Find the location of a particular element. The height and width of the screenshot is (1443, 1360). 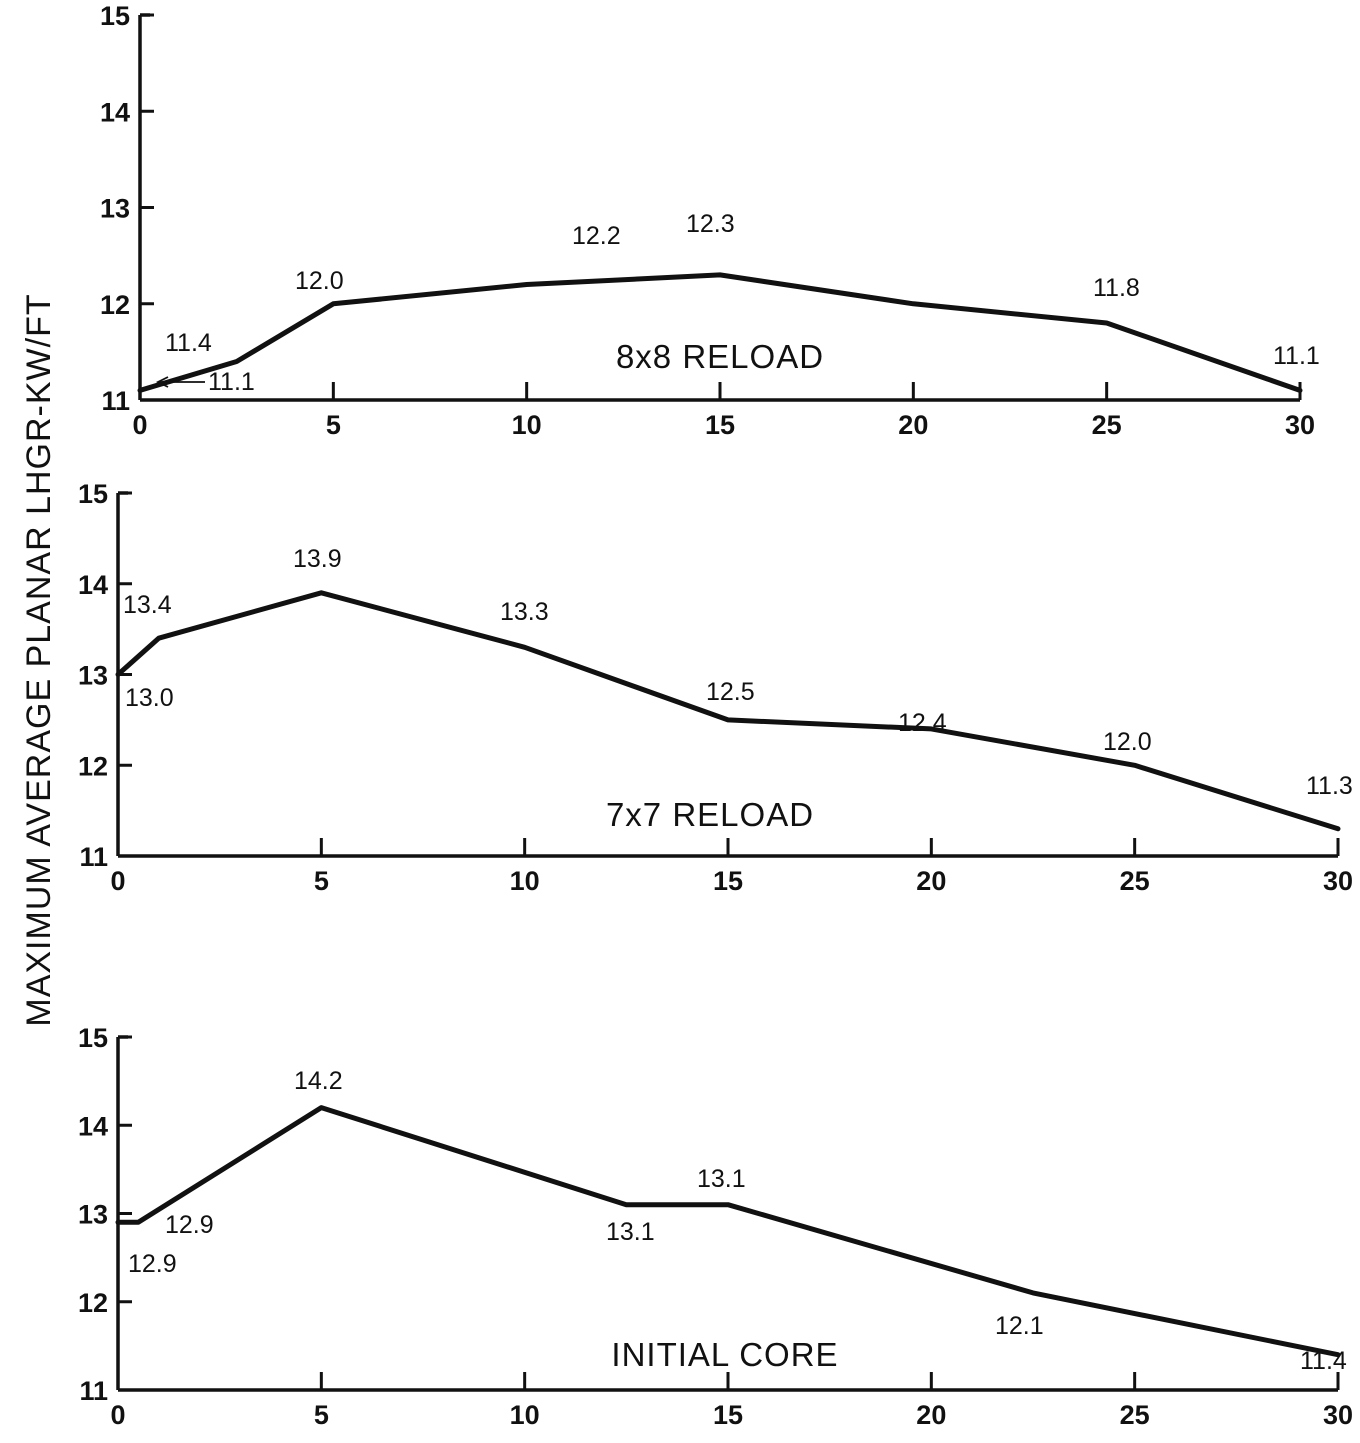

data-label: 12.3 is located at coordinates (710, 224).